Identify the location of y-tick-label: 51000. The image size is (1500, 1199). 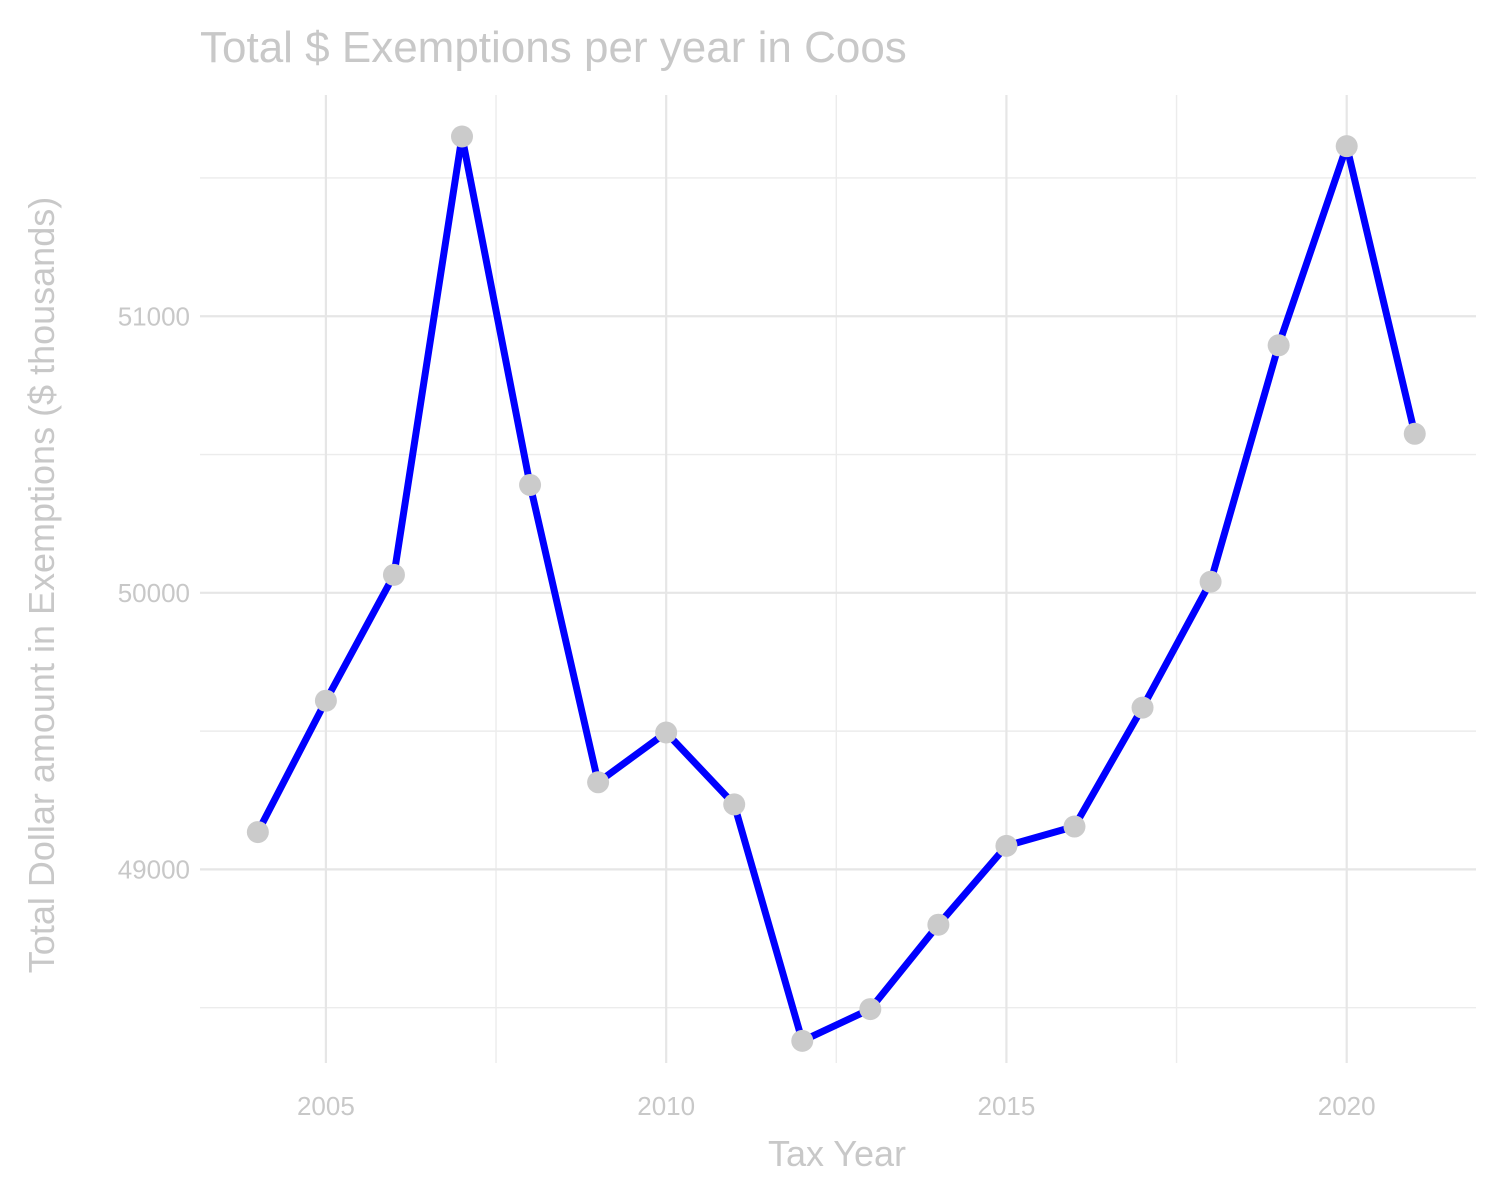
(154, 316).